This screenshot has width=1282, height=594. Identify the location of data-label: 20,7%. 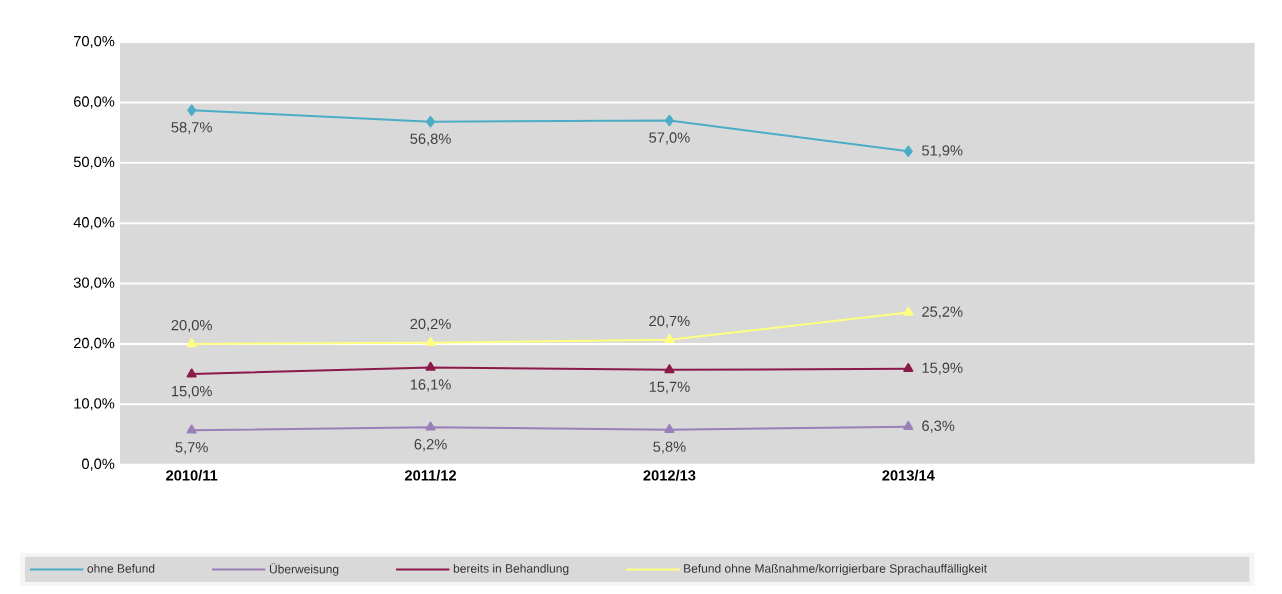
(669, 321).